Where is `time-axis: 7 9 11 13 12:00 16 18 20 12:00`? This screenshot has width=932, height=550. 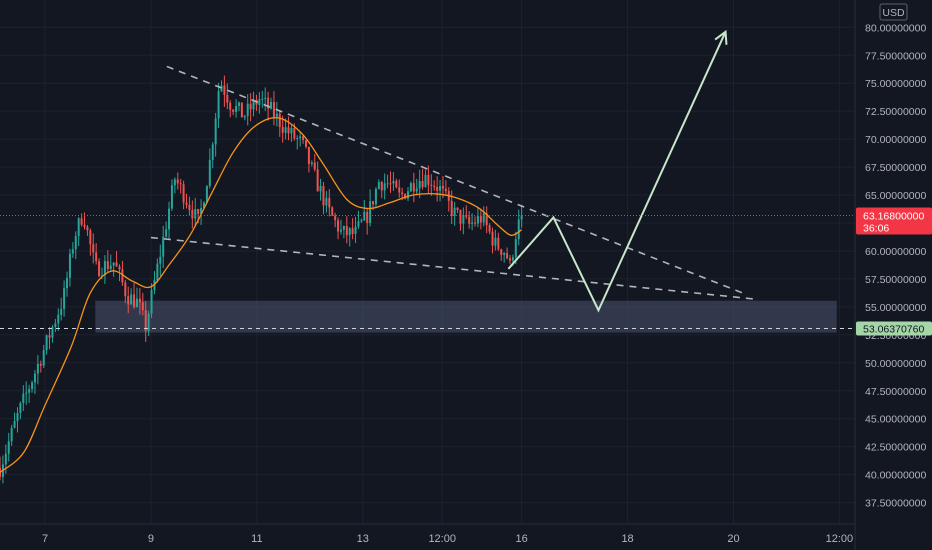 time-axis: 7 9 11 13 12:00 16 18 20 12:00 is located at coordinates (427, 534).